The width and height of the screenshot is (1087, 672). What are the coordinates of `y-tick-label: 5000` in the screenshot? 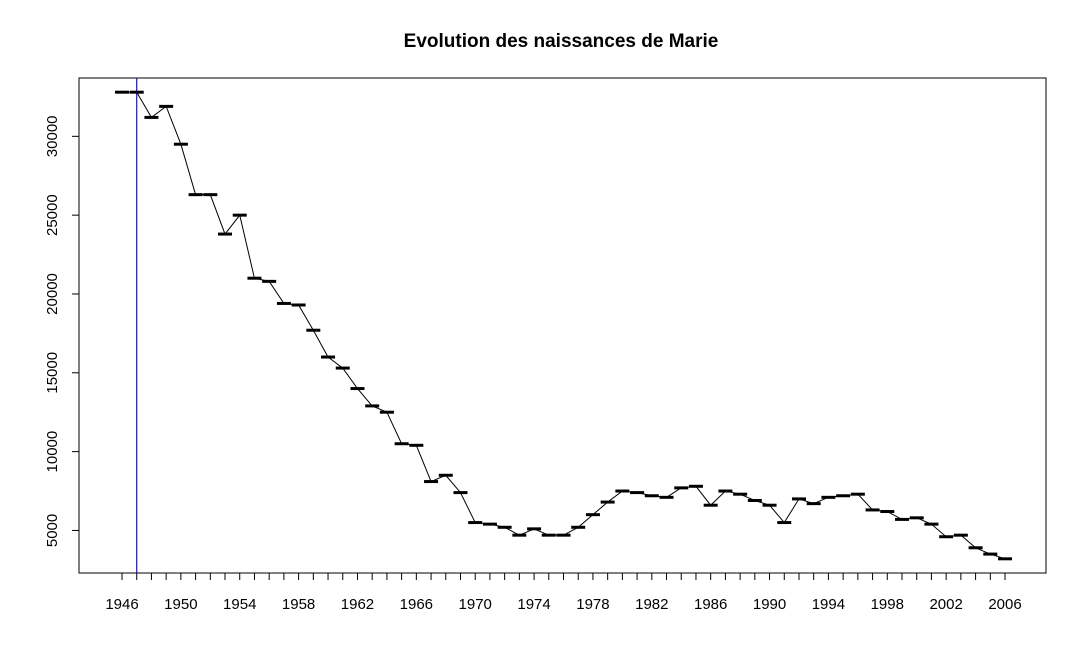 It's located at (52, 530).